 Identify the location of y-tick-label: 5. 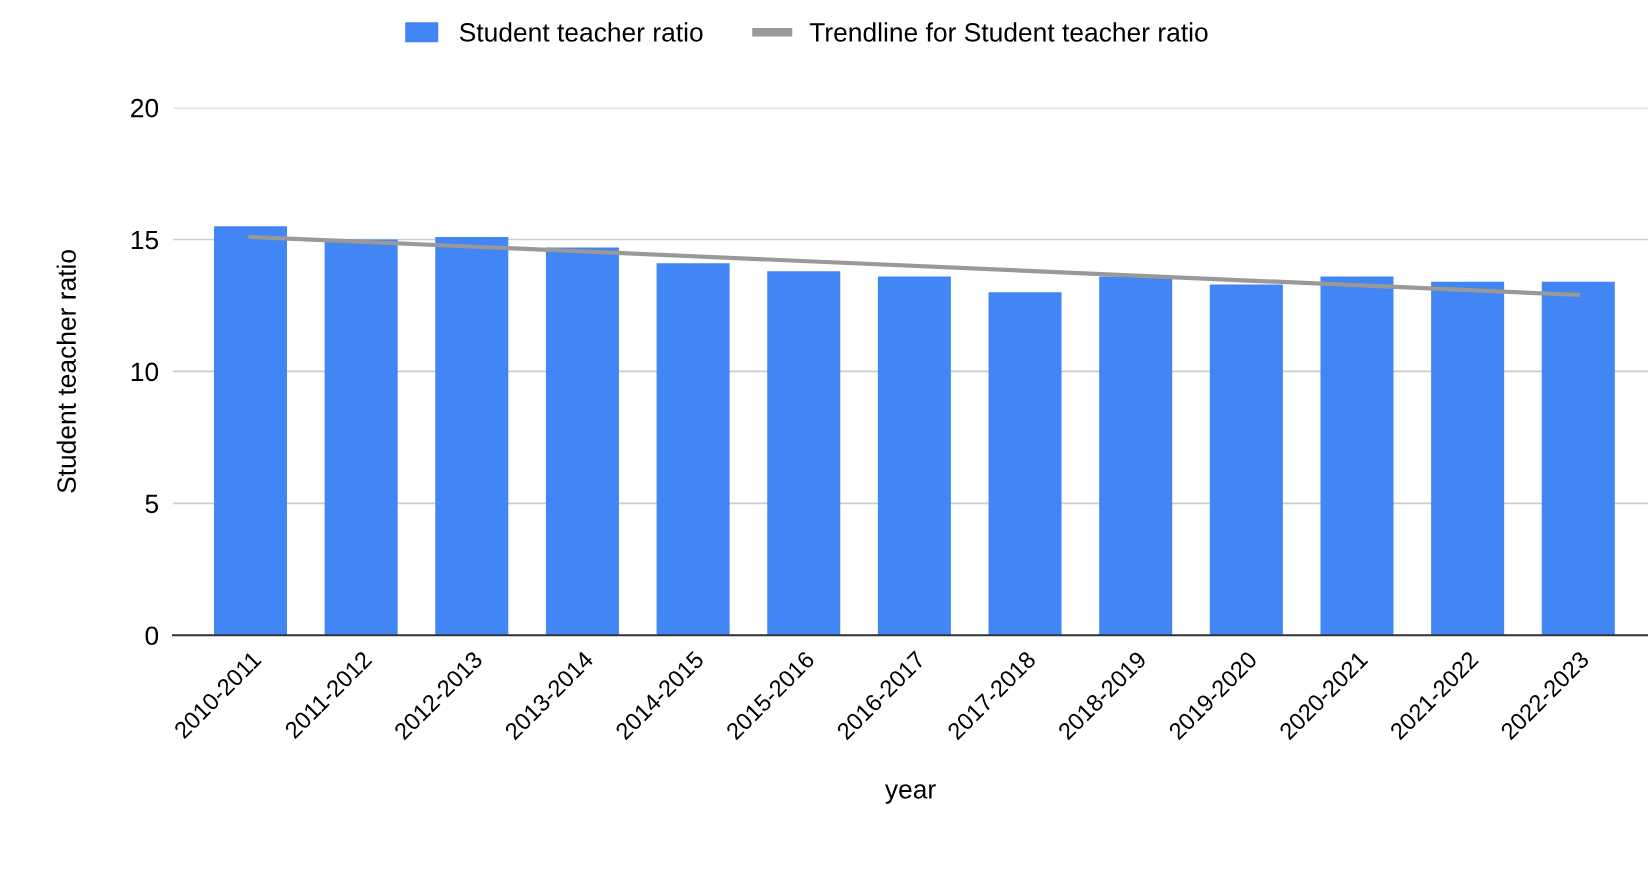
(152, 504).